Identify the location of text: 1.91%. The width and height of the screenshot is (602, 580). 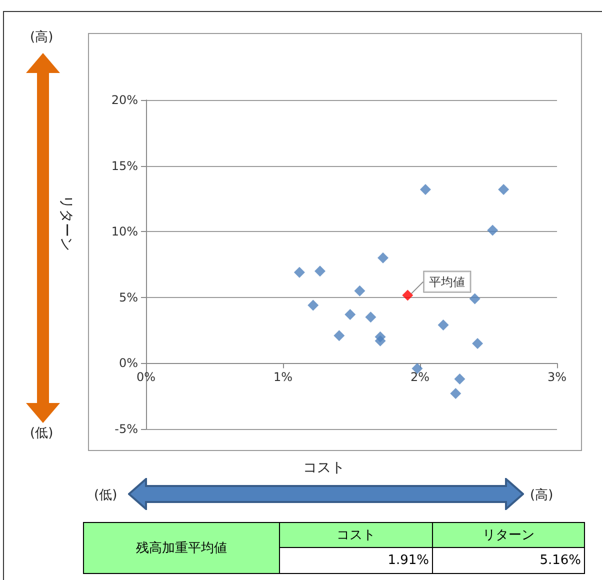
(356, 560).